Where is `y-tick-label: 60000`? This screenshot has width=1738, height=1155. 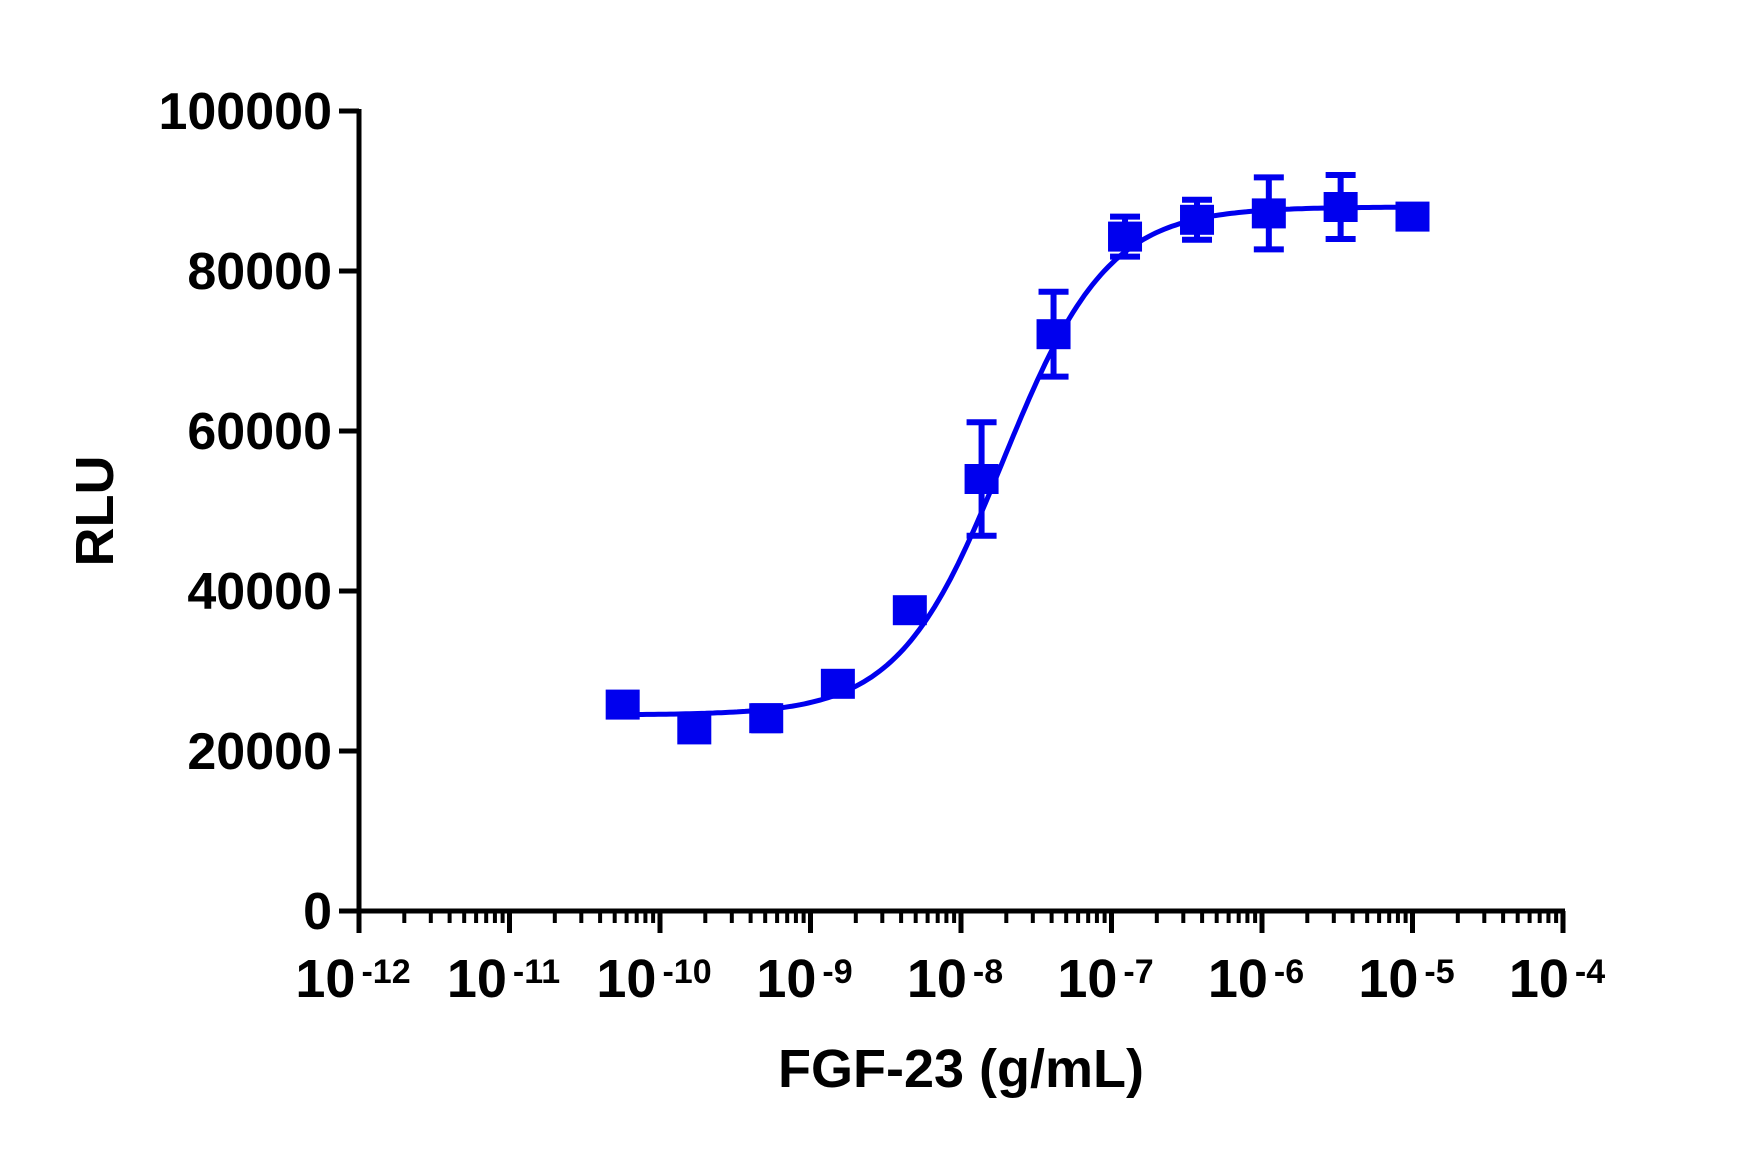
y-tick-label: 60000 is located at coordinates (259, 432).